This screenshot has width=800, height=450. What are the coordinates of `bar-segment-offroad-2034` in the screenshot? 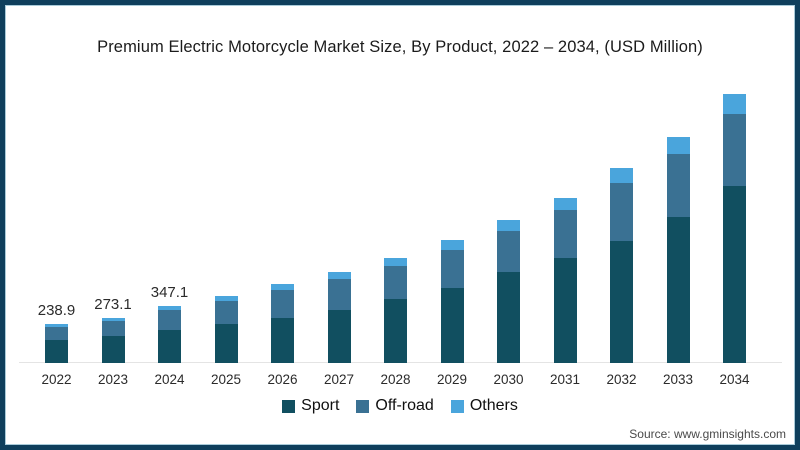 It's located at (734, 150).